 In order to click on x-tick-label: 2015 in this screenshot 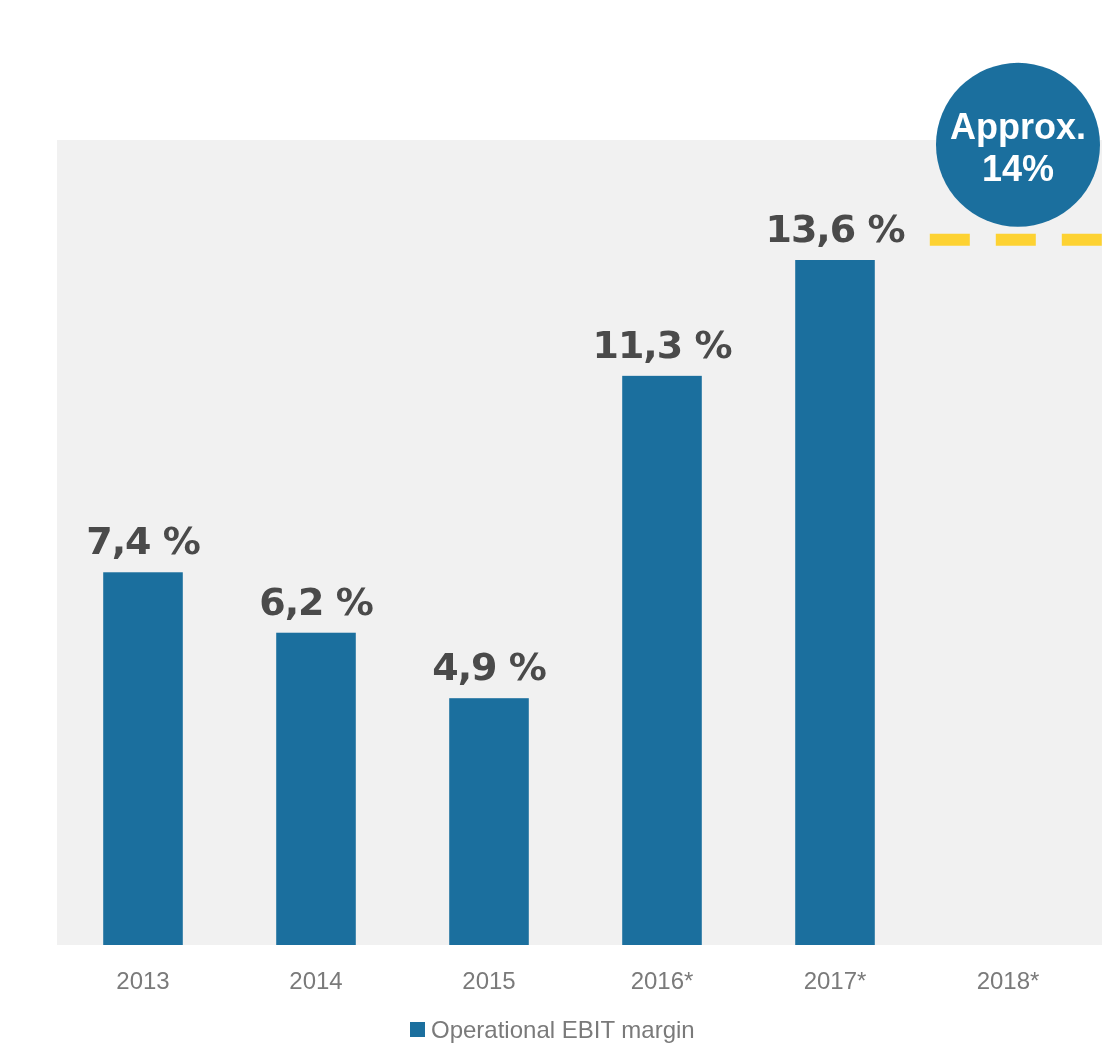, I will do `click(489, 980)`.